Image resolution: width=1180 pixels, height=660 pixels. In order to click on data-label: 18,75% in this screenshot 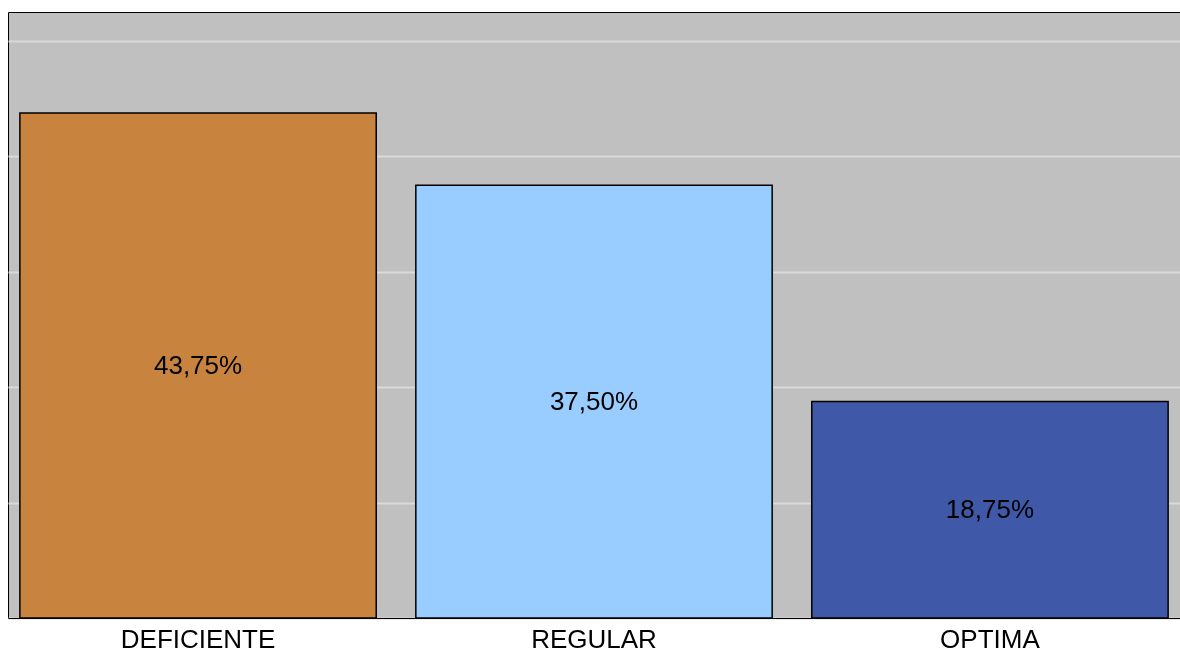, I will do `click(990, 508)`.